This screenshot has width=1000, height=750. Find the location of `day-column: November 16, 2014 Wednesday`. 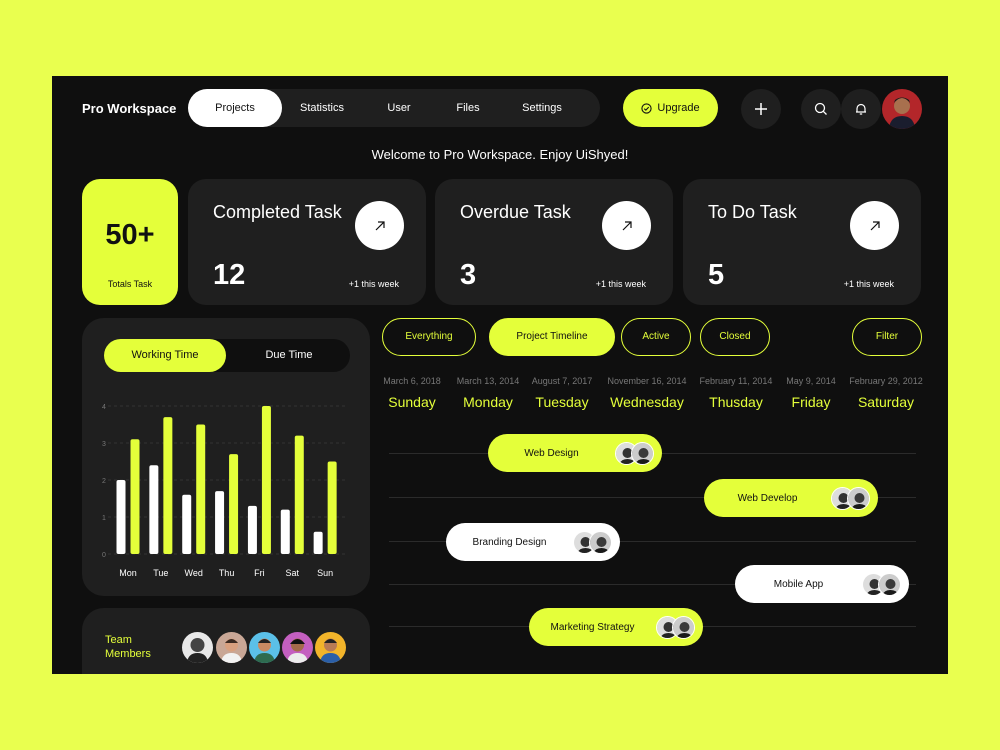

day-column: November 16, 2014 Wednesday is located at coordinates (647, 393).